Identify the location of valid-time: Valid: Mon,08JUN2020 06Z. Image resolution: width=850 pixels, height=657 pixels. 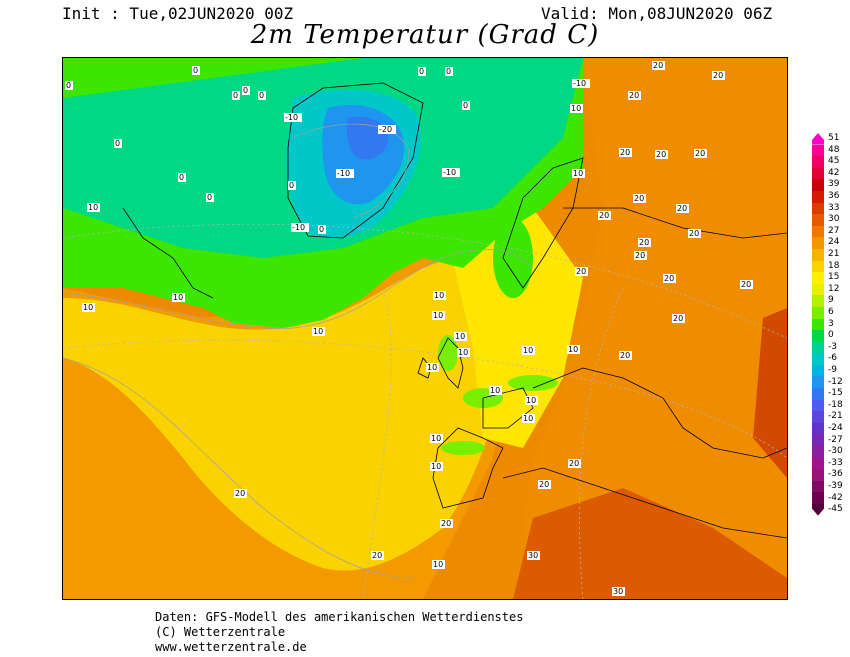
(657, 13).